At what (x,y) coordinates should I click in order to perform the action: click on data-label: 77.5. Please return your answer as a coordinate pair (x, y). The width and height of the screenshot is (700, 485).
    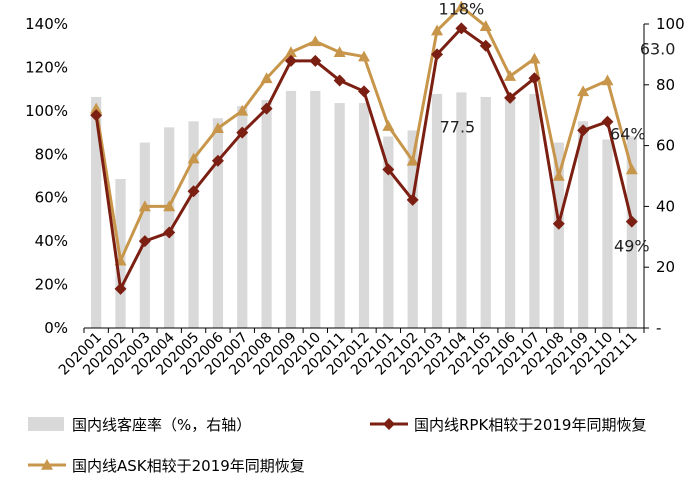
    Looking at the image, I should click on (458, 126).